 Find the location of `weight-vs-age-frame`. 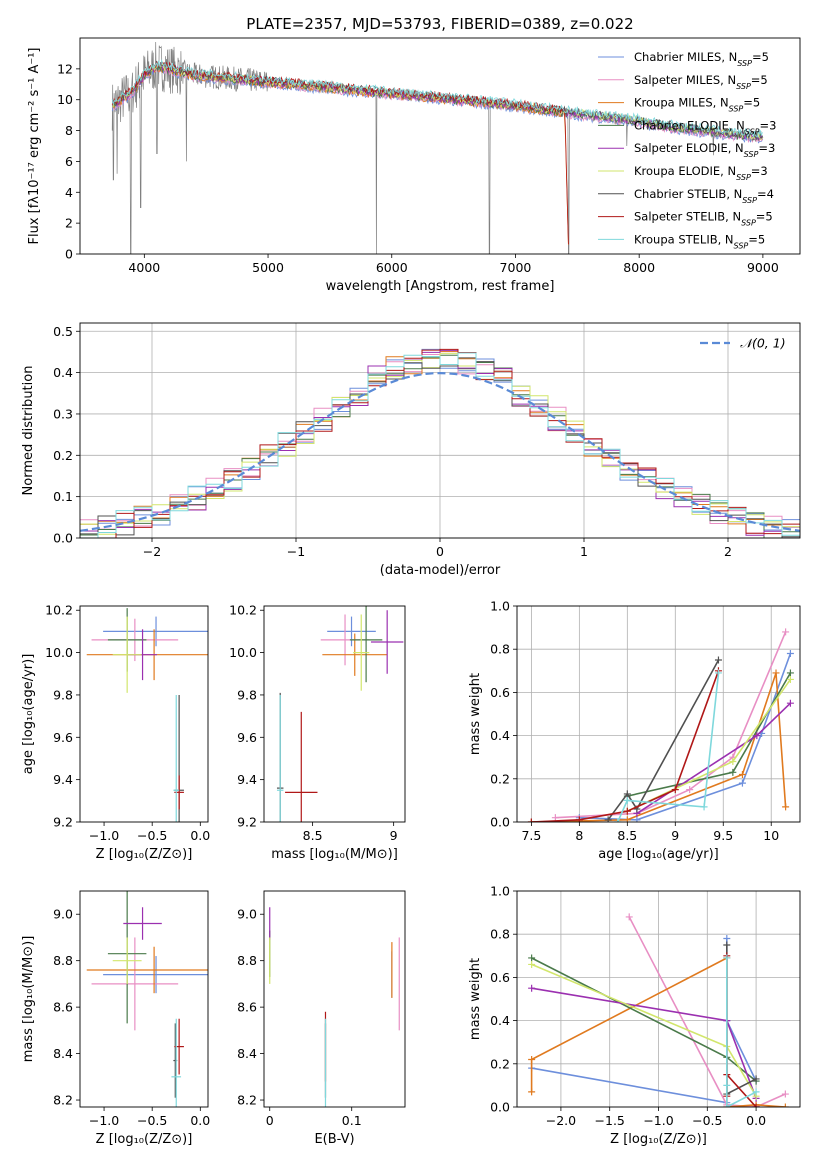

weight-vs-age-frame is located at coordinates (658, 714).